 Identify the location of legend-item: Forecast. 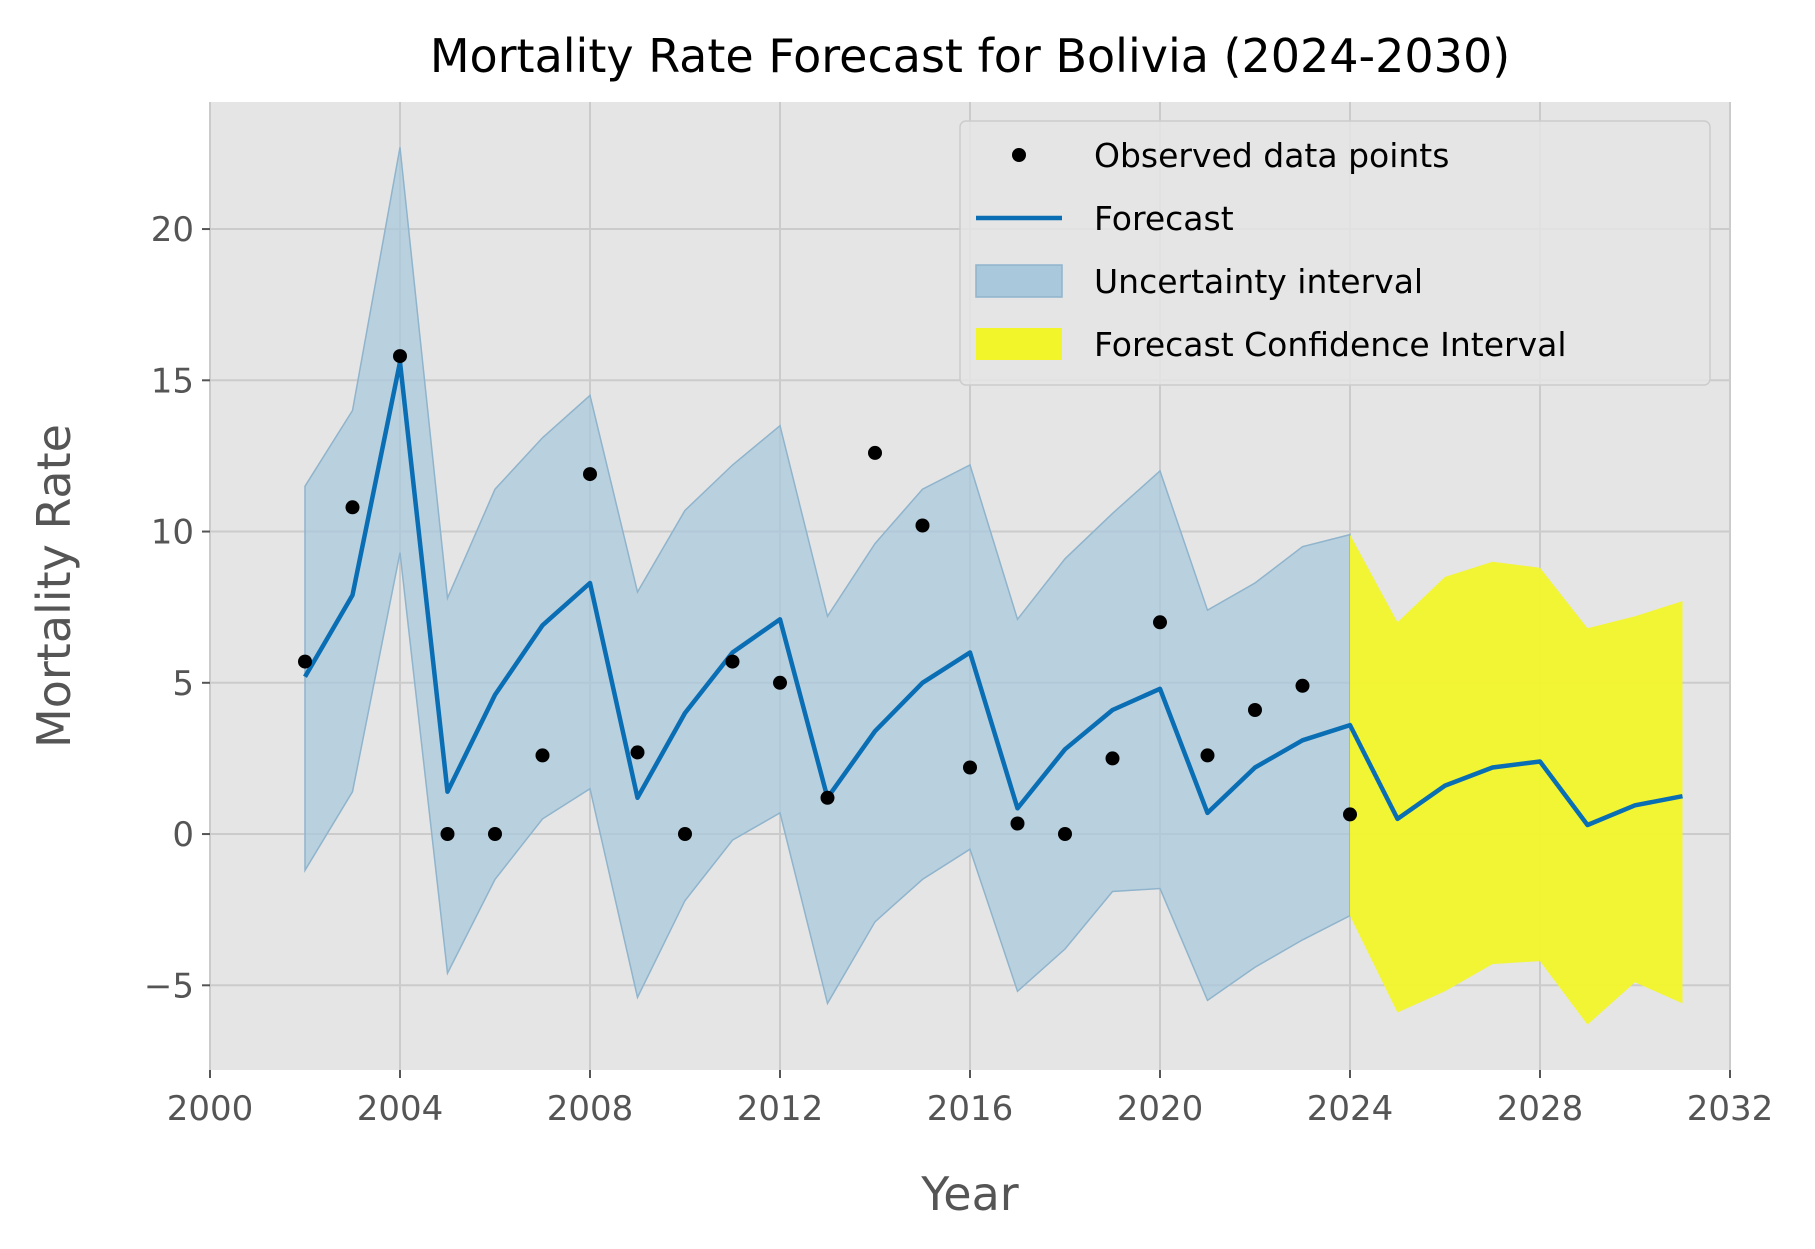
(1105, 218).